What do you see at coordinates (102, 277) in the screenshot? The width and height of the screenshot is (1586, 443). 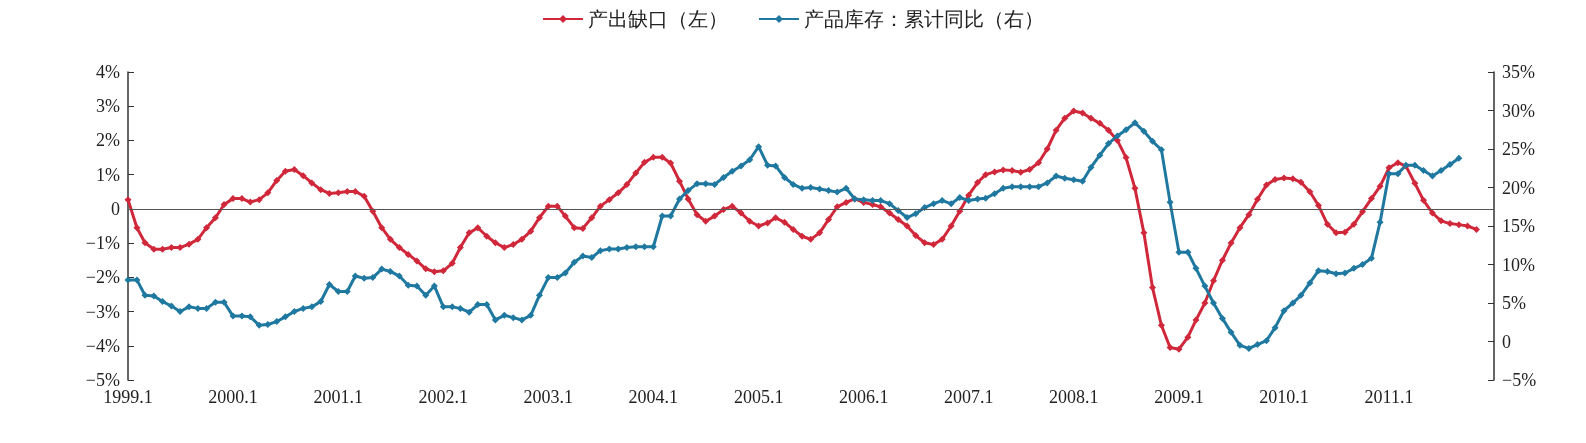 I see `y-tick-label: −2%` at bounding box center [102, 277].